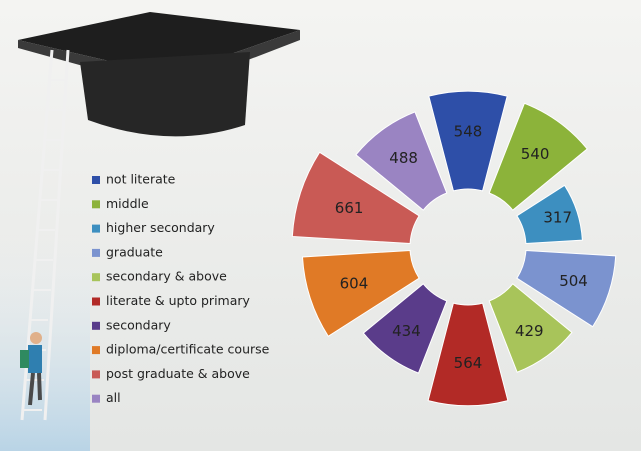 This screenshot has height=451, width=641. What do you see at coordinates (557, 217) in the screenshot?
I see `data-label: 317` at bounding box center [557, 217].